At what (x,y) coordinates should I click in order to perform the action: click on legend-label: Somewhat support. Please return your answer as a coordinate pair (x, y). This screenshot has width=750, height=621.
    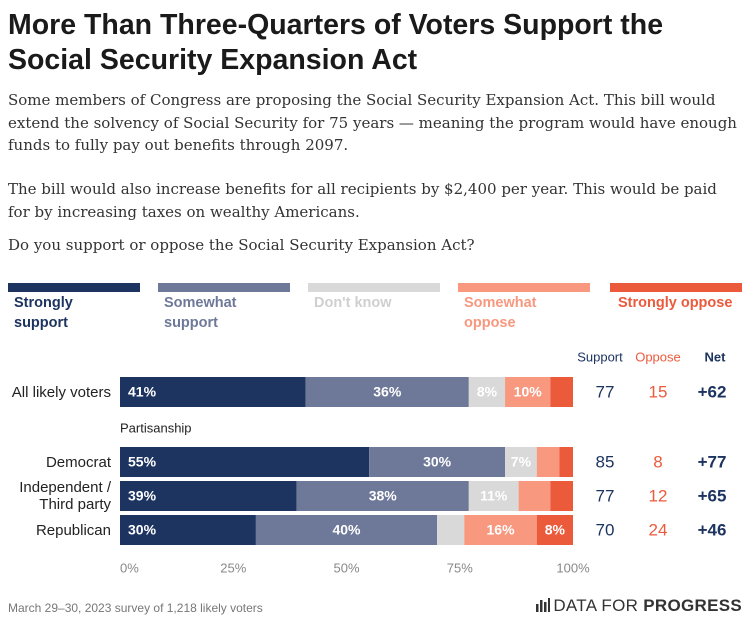
    Looking at the image, I should click on (200, 313).